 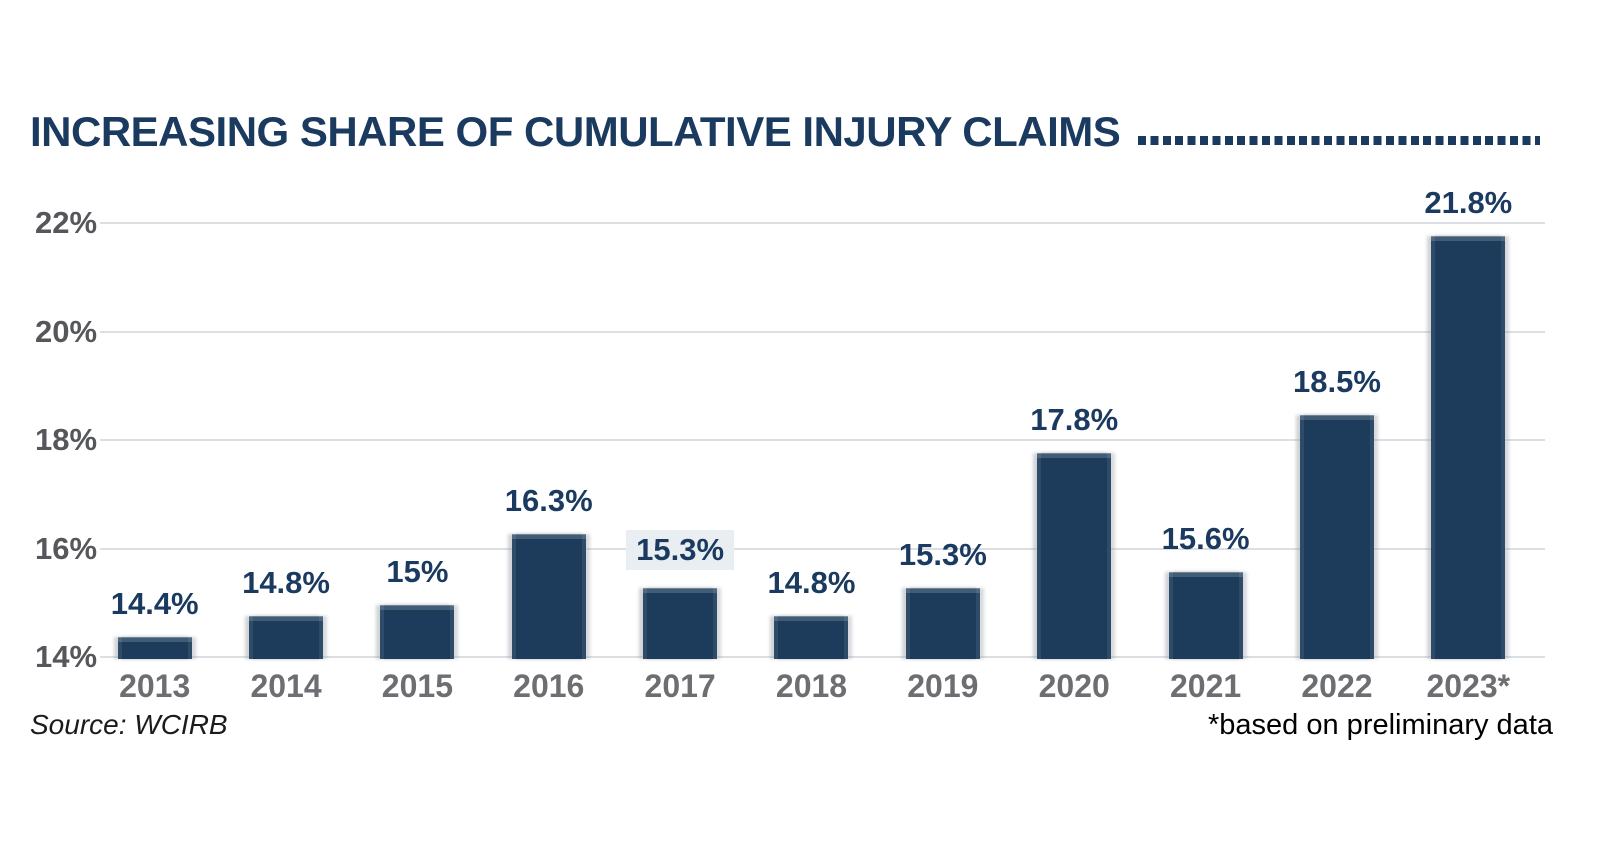 What do you see at coordinates (548, 501) in the screenshot?
I see `bar-value-label: 16.3%` at bounding box center [548, 501].